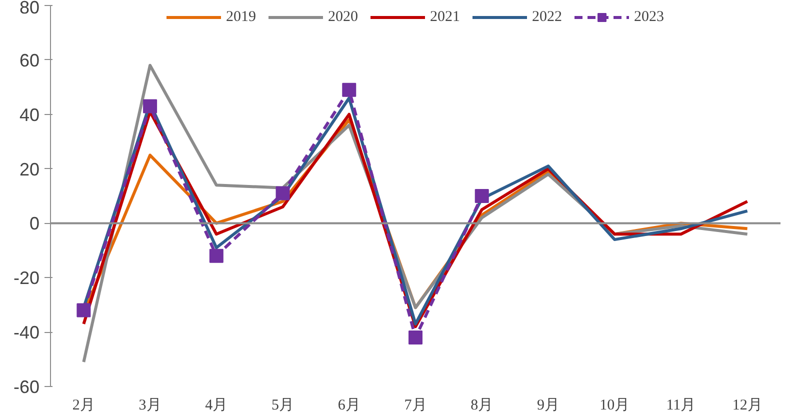  Describe the element at coordinates (349, 406) in the screenshot. I see `x-tick-label: 6月` at that location.